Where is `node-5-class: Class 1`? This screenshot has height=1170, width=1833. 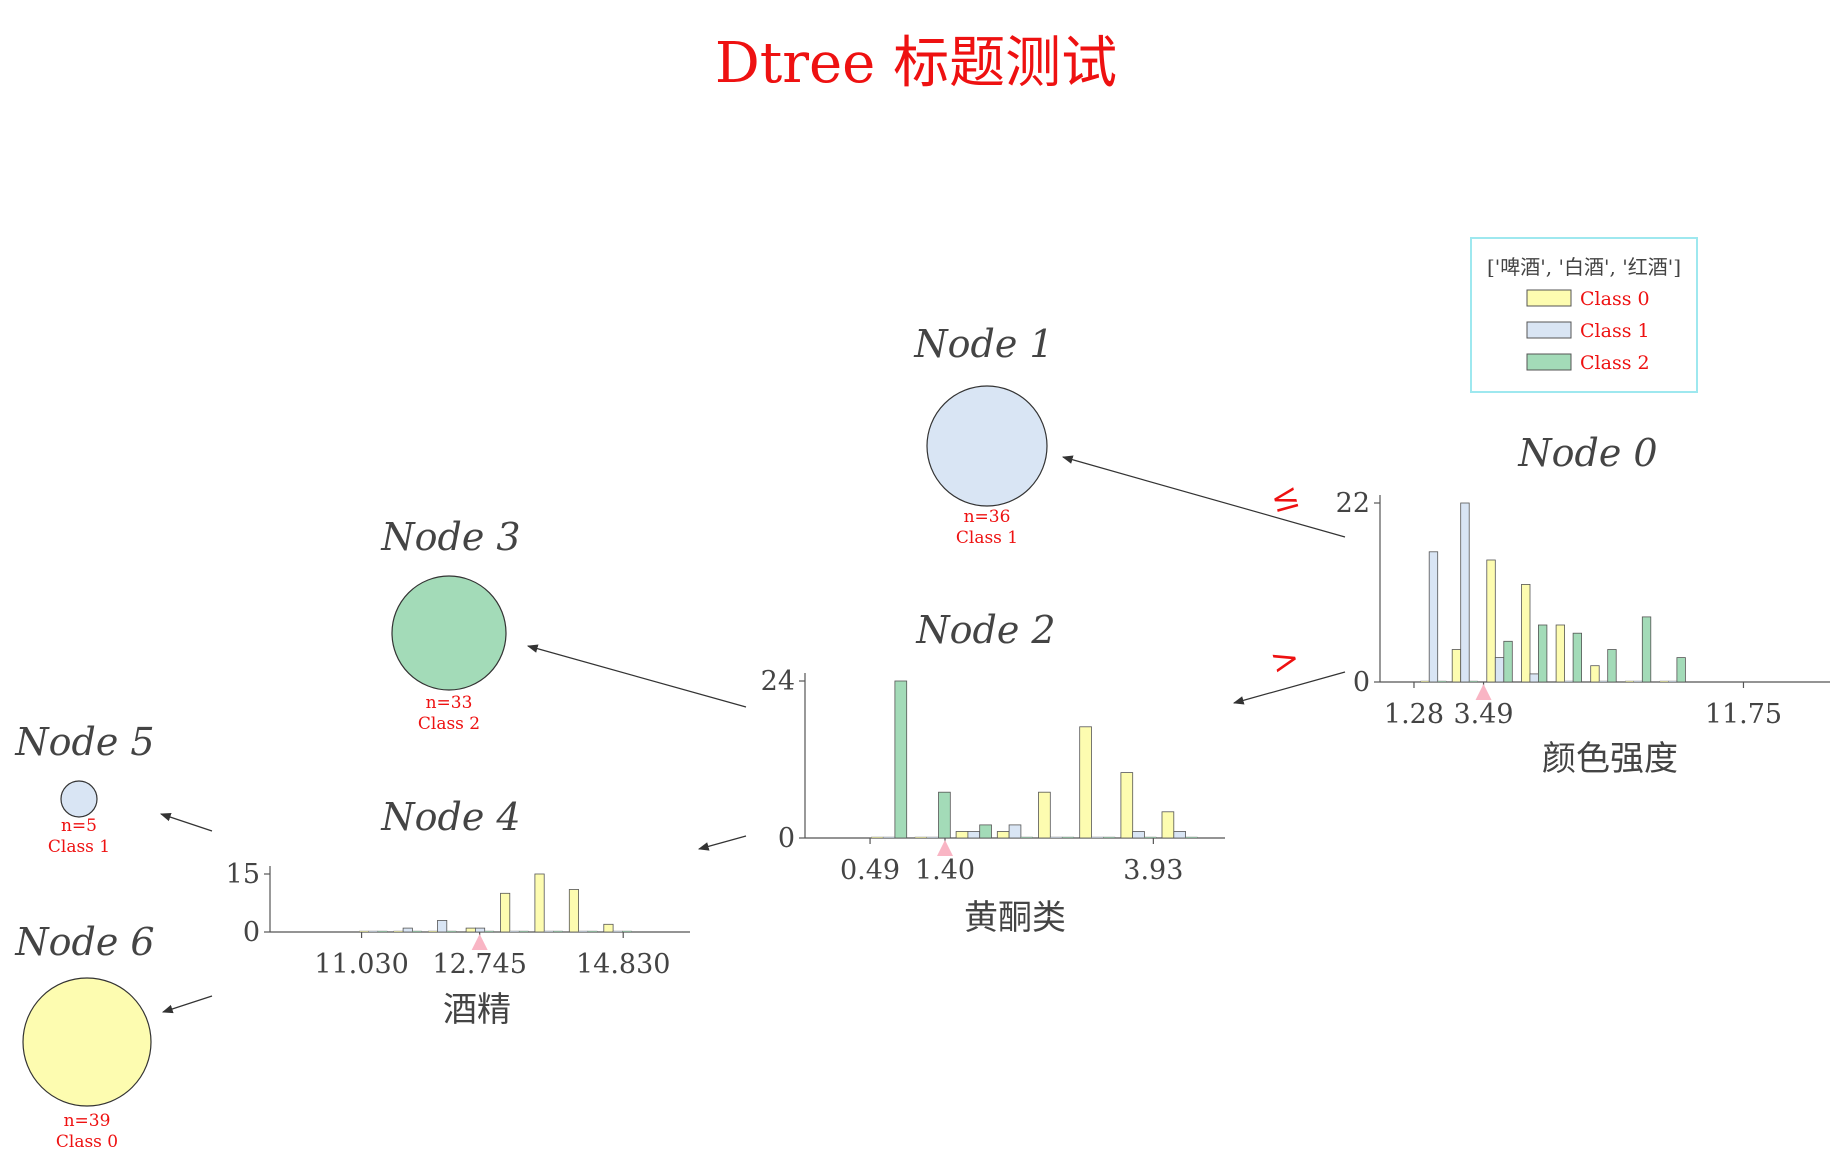 node-5-class: Class 1 is located at coordinates (79, 847).